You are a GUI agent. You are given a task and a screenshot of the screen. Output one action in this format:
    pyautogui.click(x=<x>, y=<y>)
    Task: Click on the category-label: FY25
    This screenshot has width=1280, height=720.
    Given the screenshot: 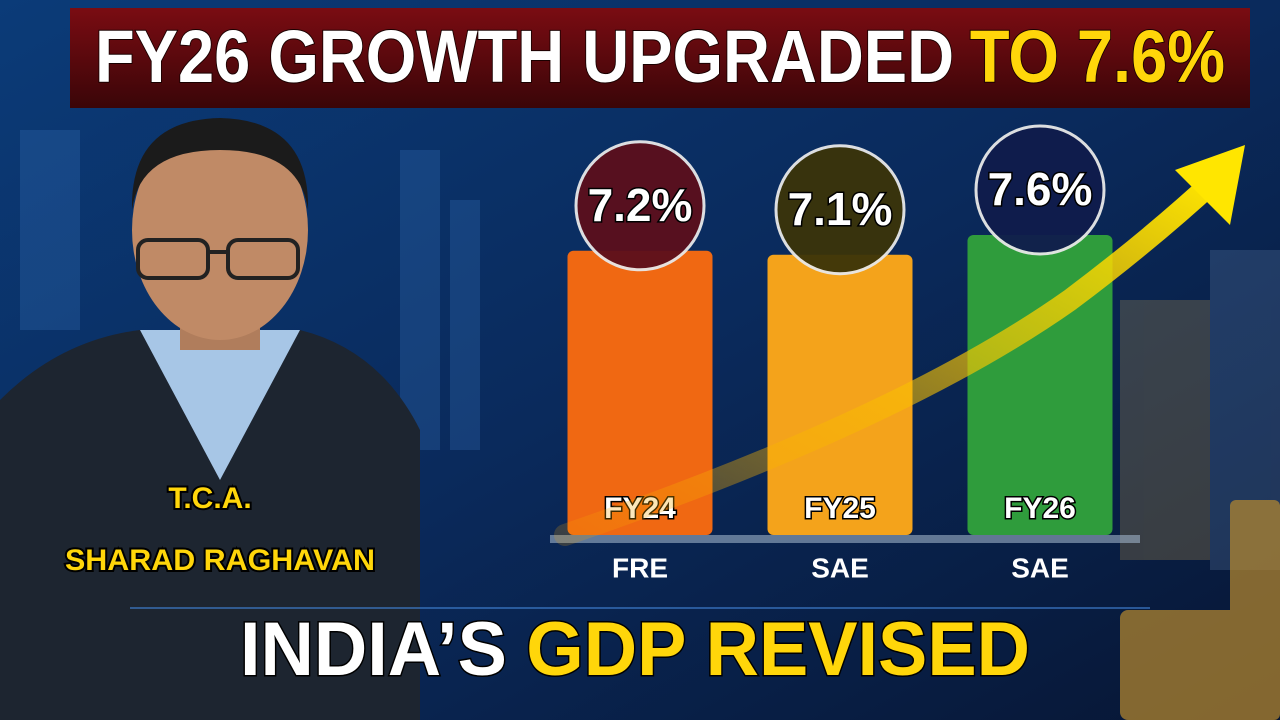 What is the action you would take?
    pyautogui.click(x=840, y=508)
    